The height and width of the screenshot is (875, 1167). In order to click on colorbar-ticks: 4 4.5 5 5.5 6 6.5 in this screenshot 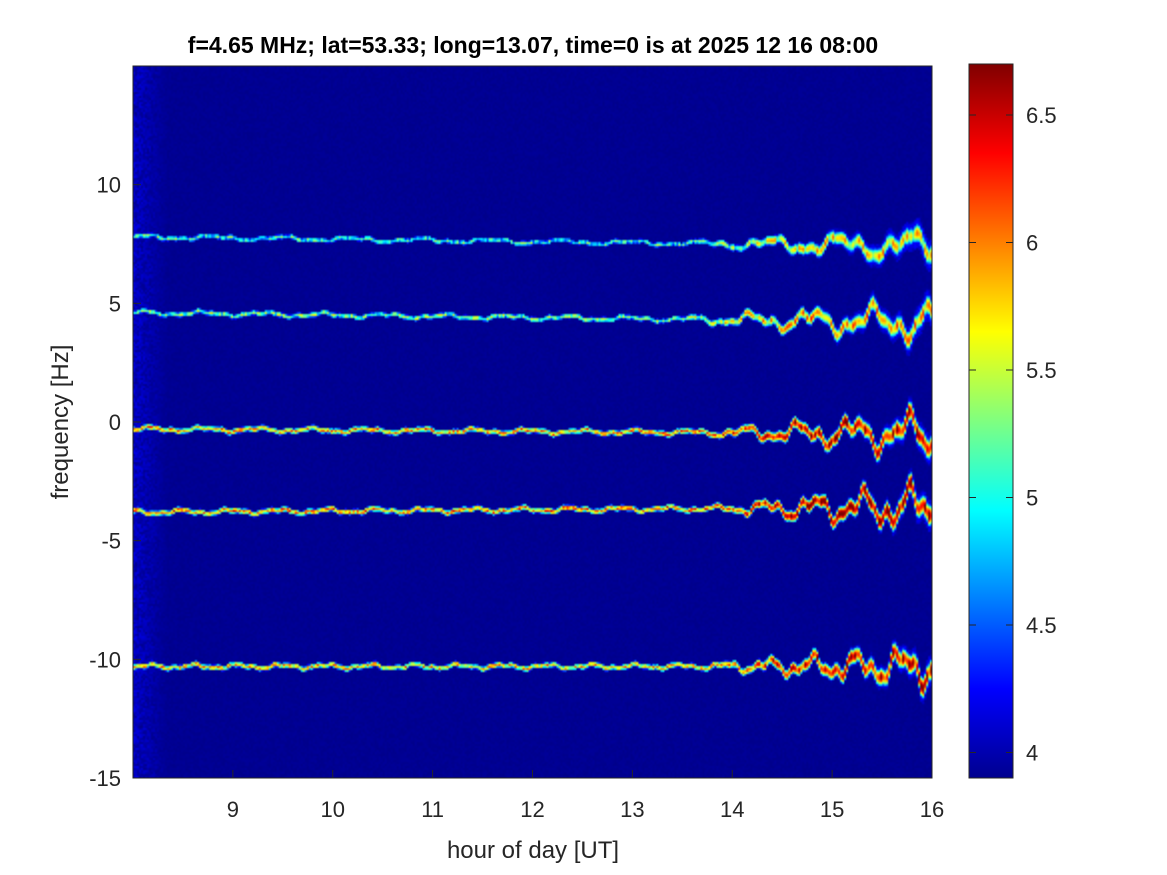, I will do `click(1013, 434)`.